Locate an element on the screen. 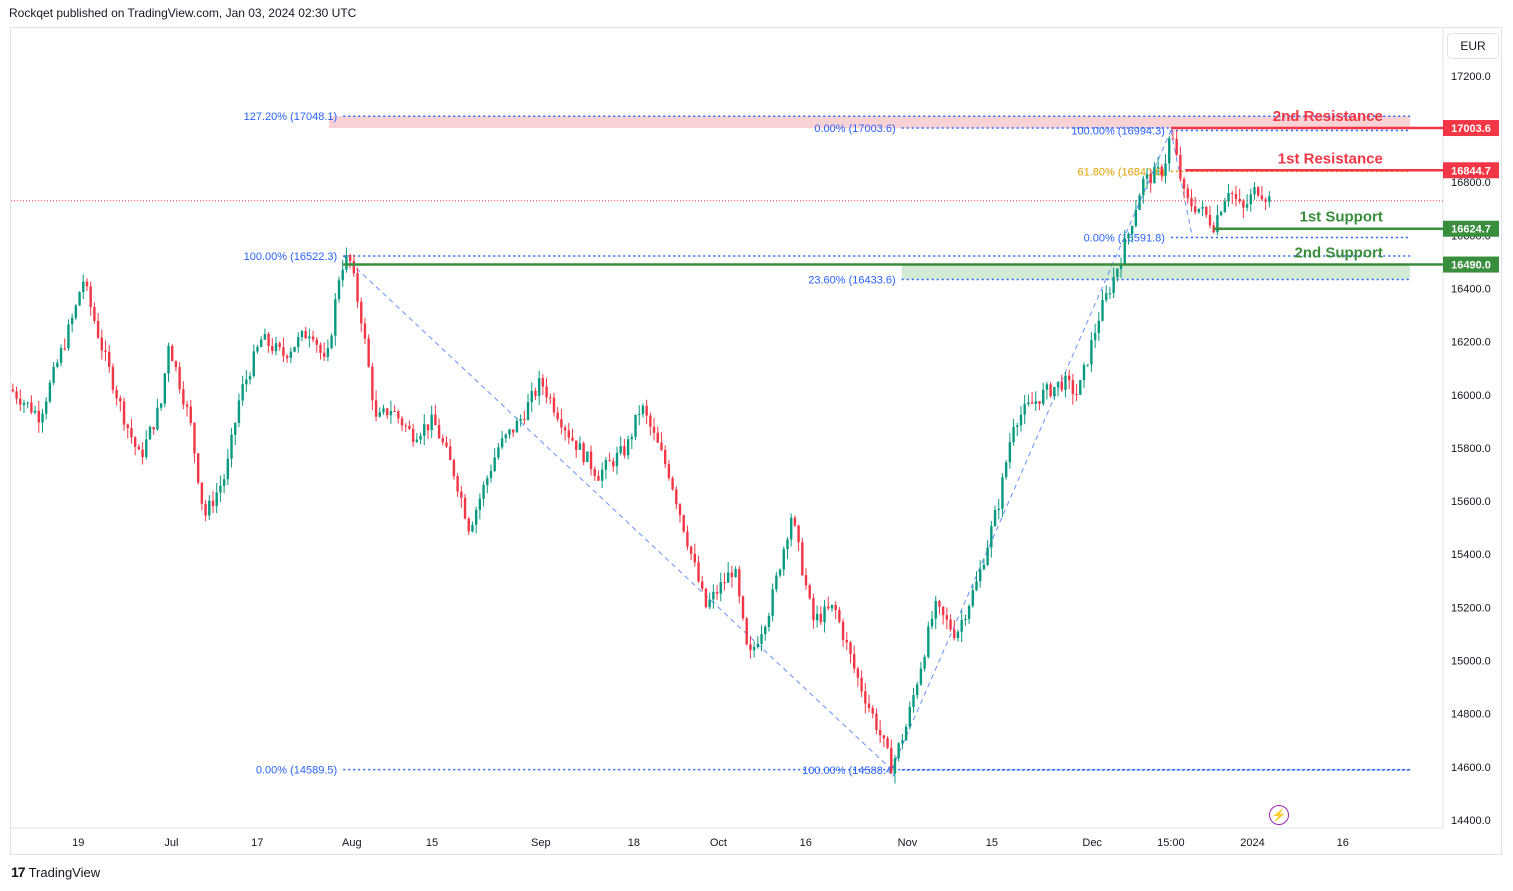 This screenshot has width=1513, height=891. x-tick-label: 16 is located at coordinates (1343, 843).